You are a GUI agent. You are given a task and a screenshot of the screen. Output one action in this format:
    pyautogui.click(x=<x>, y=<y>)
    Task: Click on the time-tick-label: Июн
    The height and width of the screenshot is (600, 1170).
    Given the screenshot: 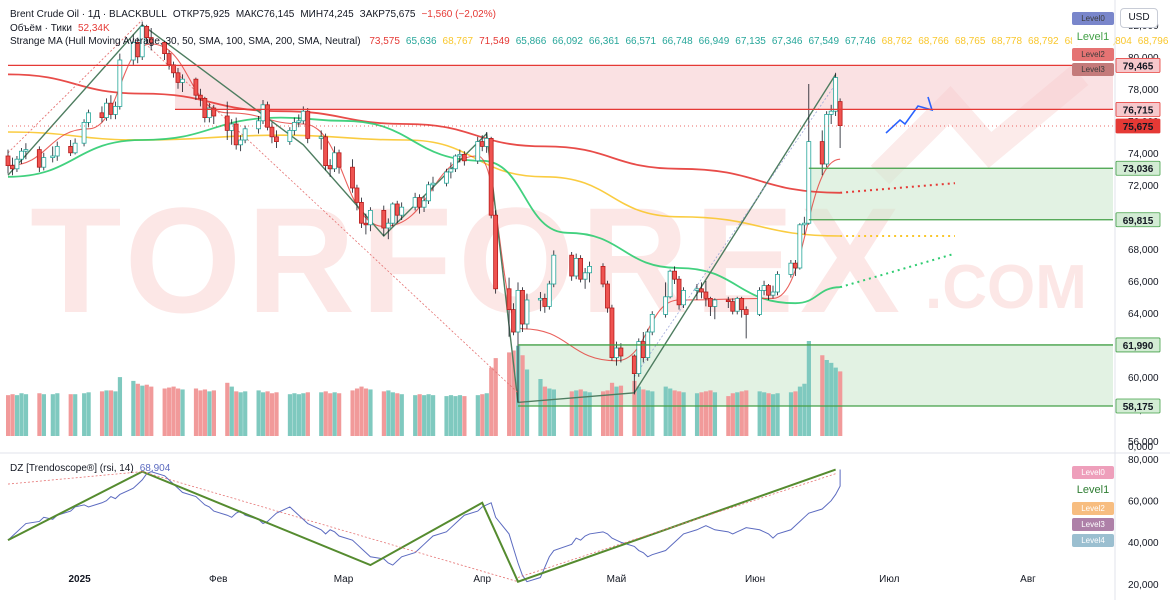 What is the action you would take?
    pyautogui.click(x=755, y=579)
    